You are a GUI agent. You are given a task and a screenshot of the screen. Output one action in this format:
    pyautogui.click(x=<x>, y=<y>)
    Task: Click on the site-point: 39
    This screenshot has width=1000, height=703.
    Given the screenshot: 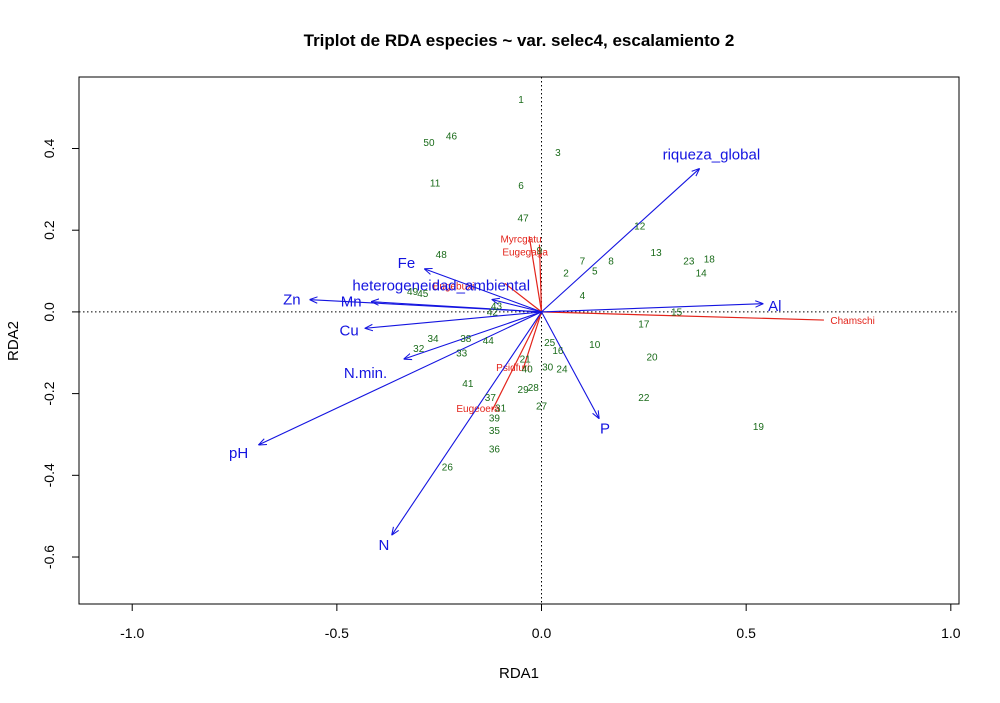 What is the action you would take?
    pyautogui.click(x=495, y=419)
    